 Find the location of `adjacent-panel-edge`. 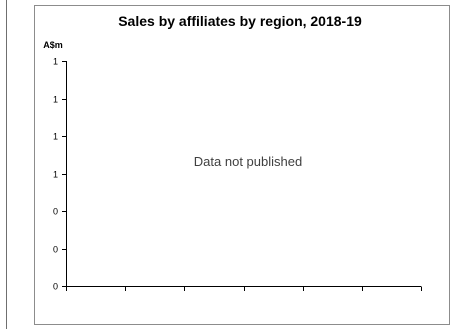

adjacent-panel-edge is located at coordinates (5, 164).